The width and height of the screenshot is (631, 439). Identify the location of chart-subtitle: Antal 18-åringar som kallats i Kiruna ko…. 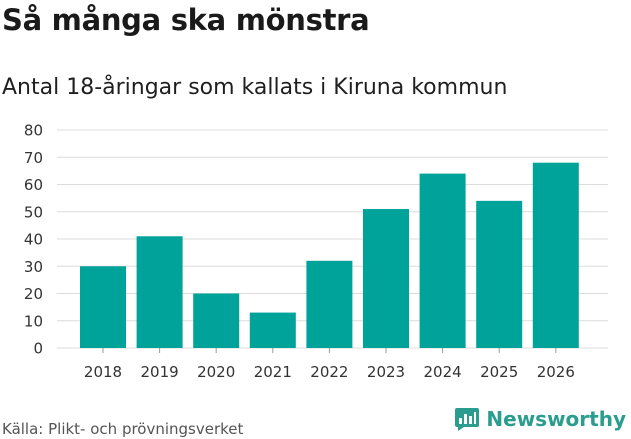
(255, 87).